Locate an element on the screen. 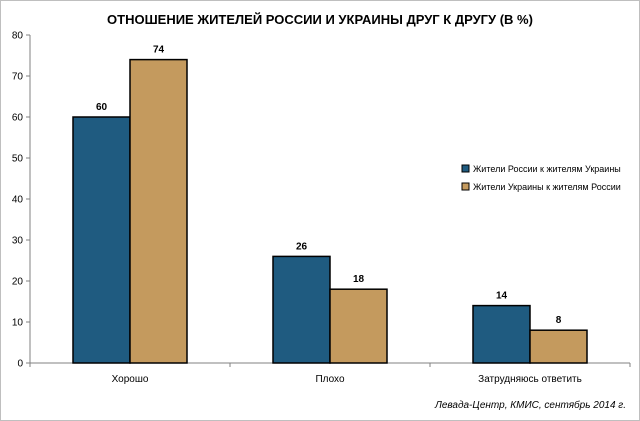 This screenshot has height=421, width=640. y-tick-label: 10 is located at coordinates (18, 323).